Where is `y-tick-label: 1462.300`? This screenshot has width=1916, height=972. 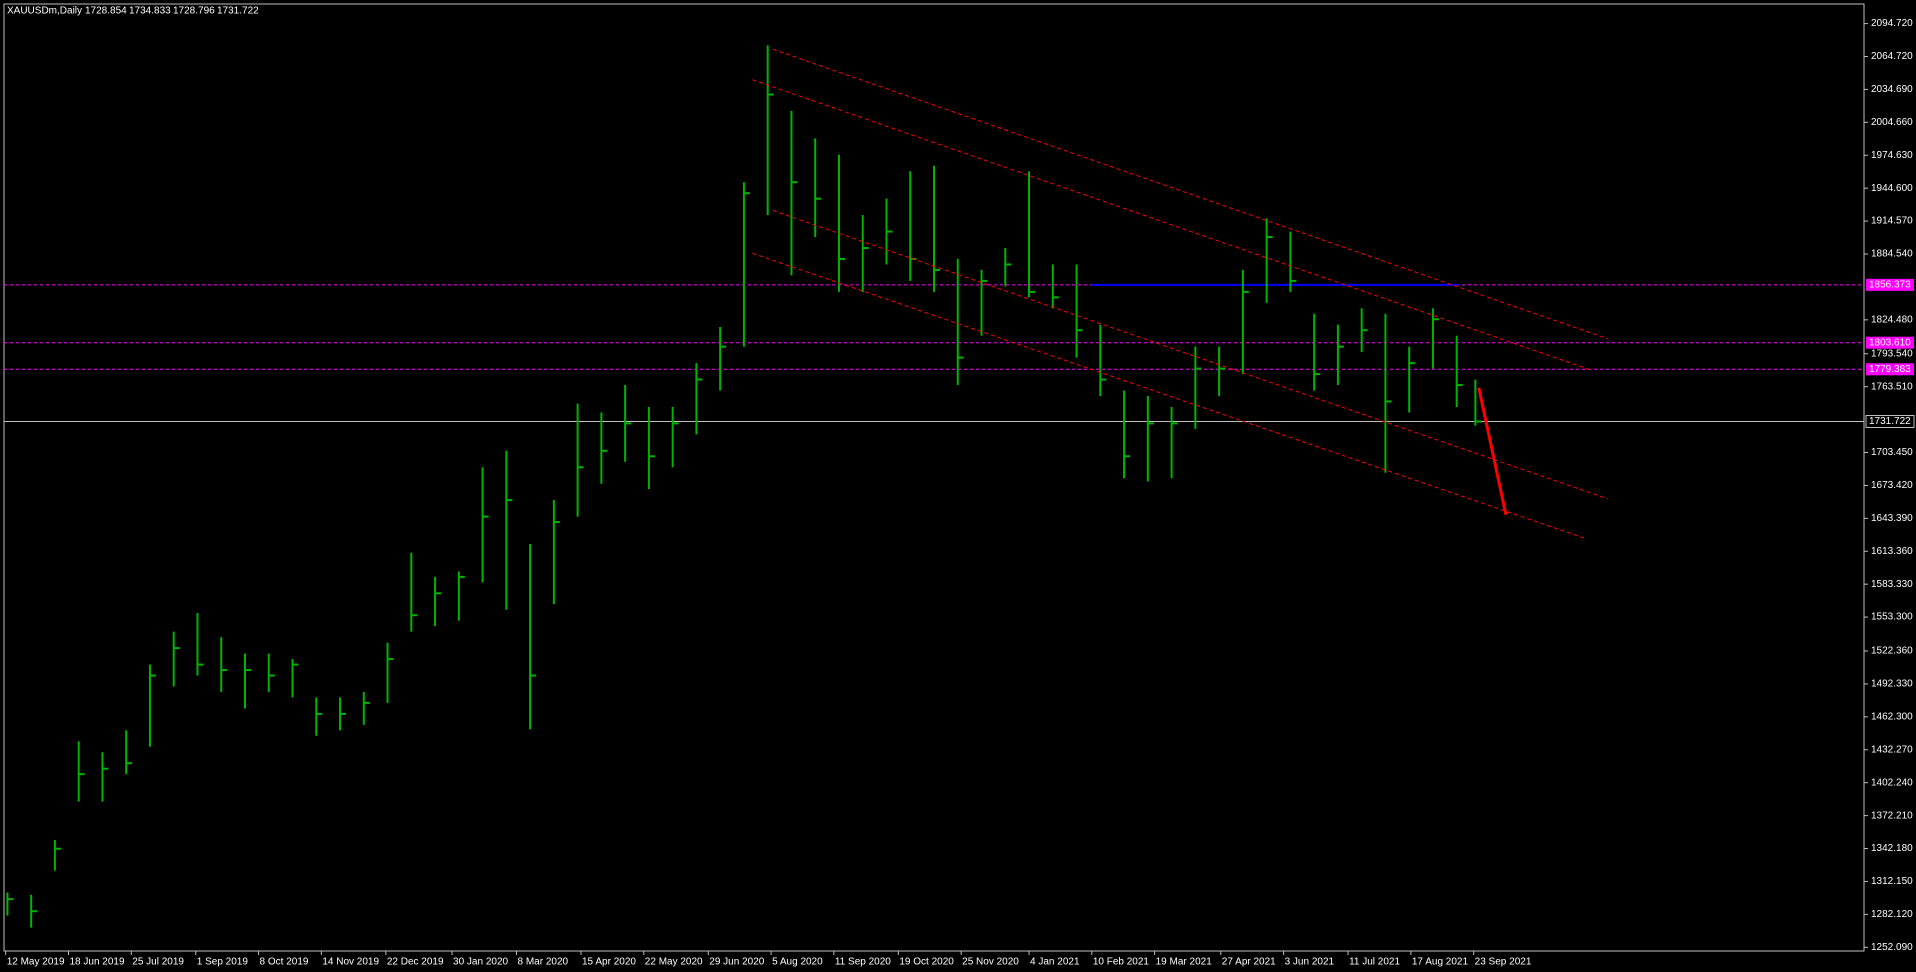 y-tick-label: 1462.300 is located at coordinates (1892, 716).